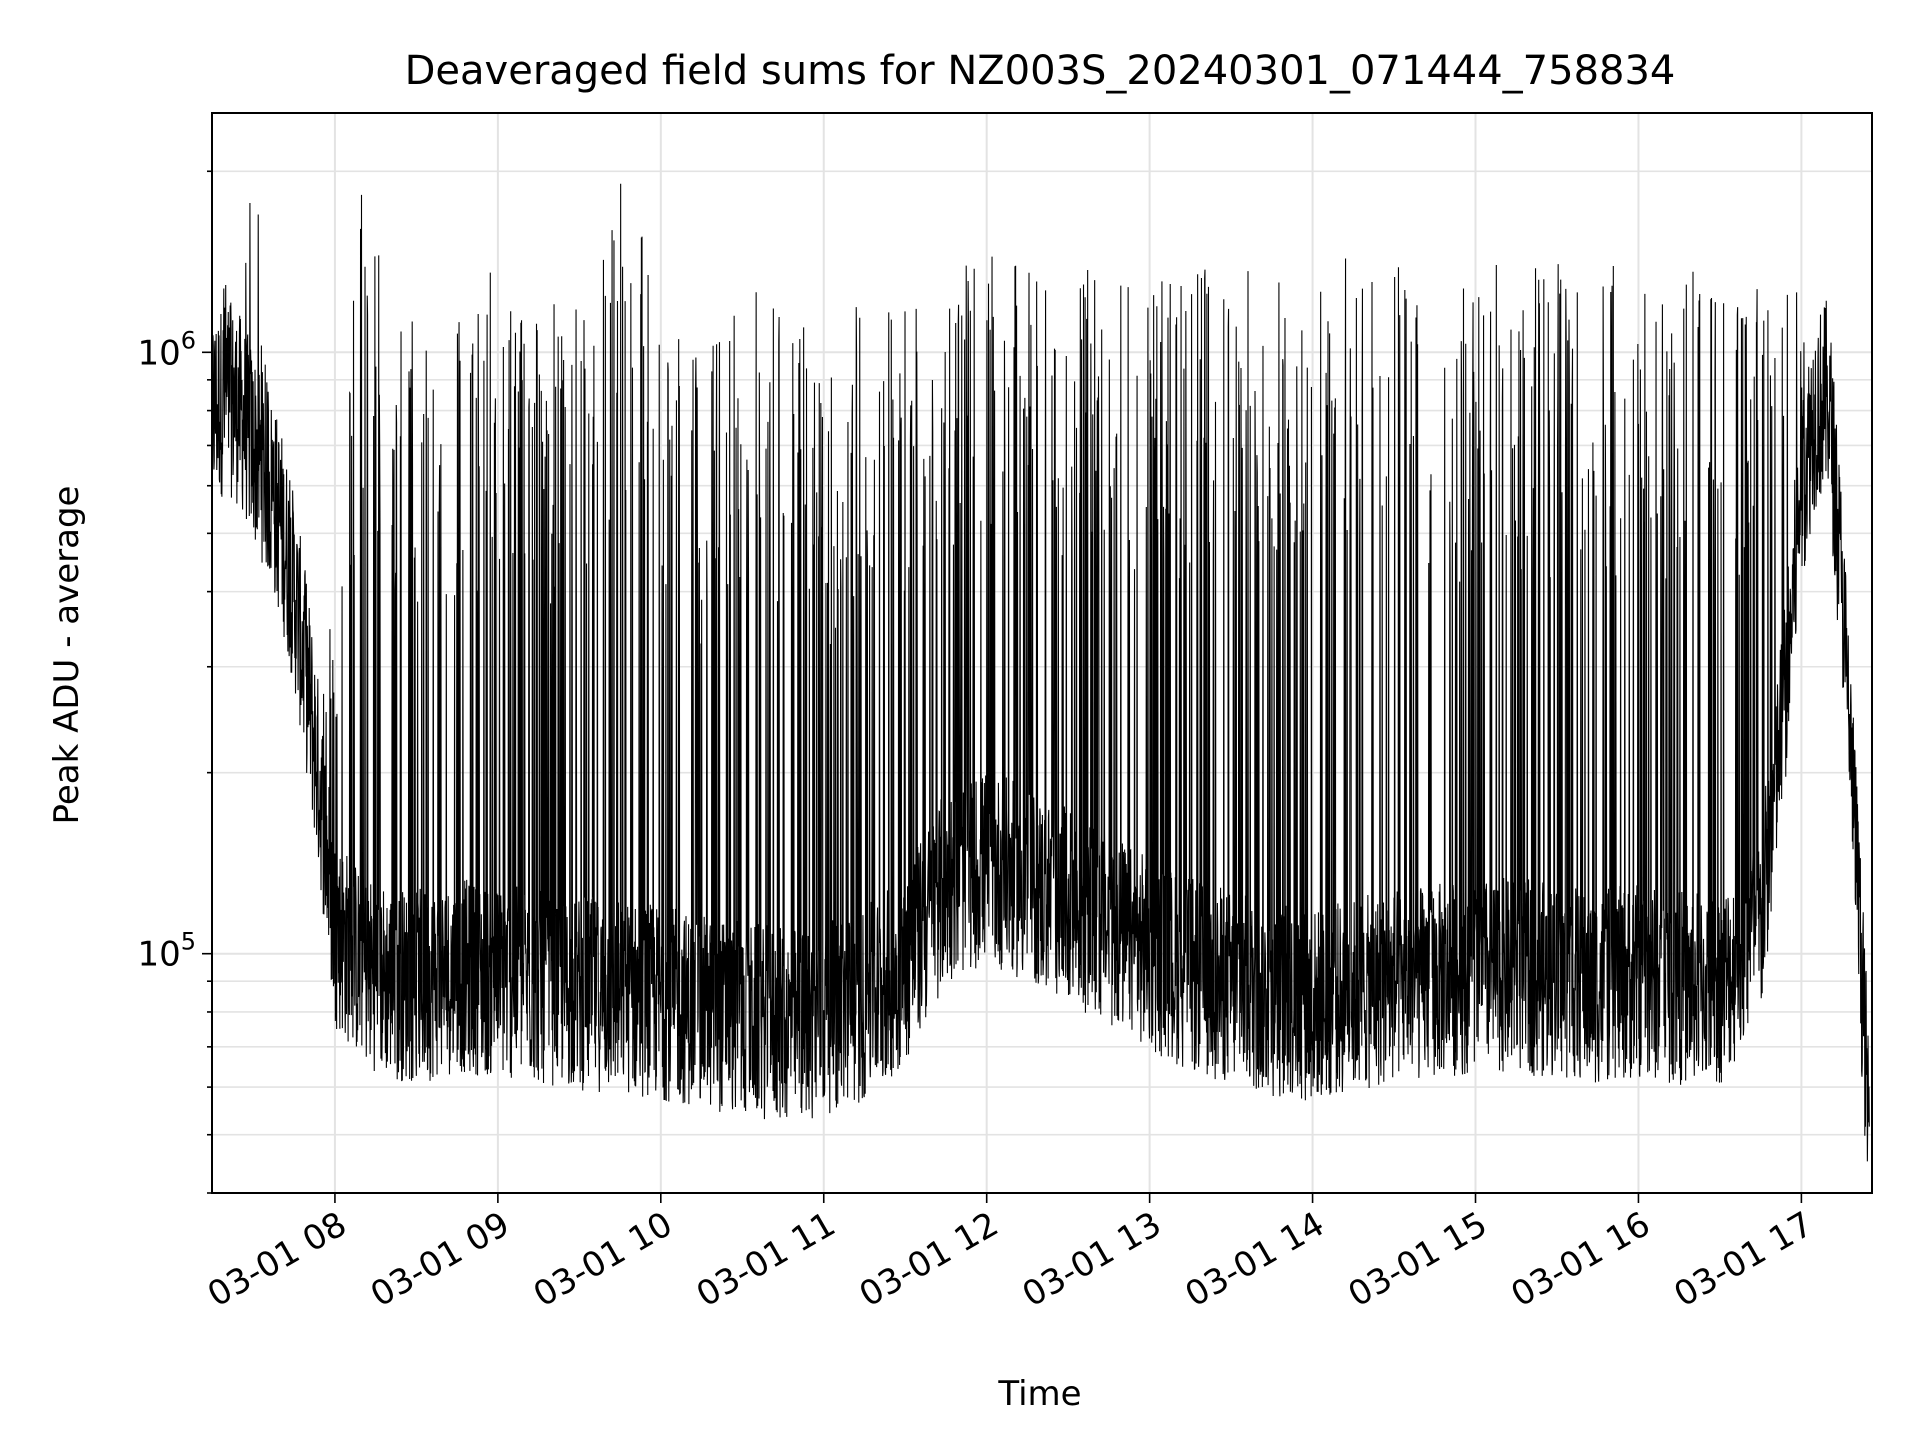 This screenshot has width=1920, height=1440. Describe the element at coordinates (1039, 1394) in the screenshot. I see `x-axis-label: Time` at that location.